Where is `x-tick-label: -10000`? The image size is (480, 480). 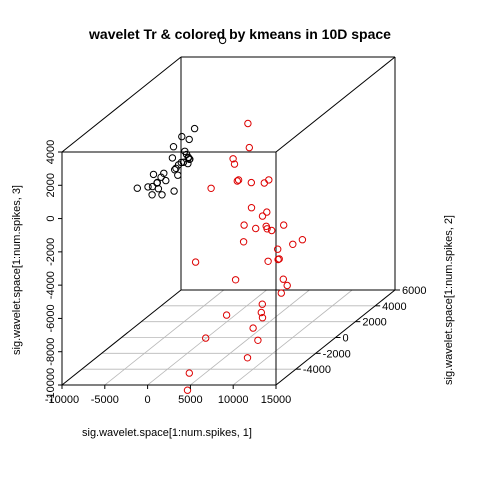 x-tick-label: -10000 is located at coordinates (62, 400).